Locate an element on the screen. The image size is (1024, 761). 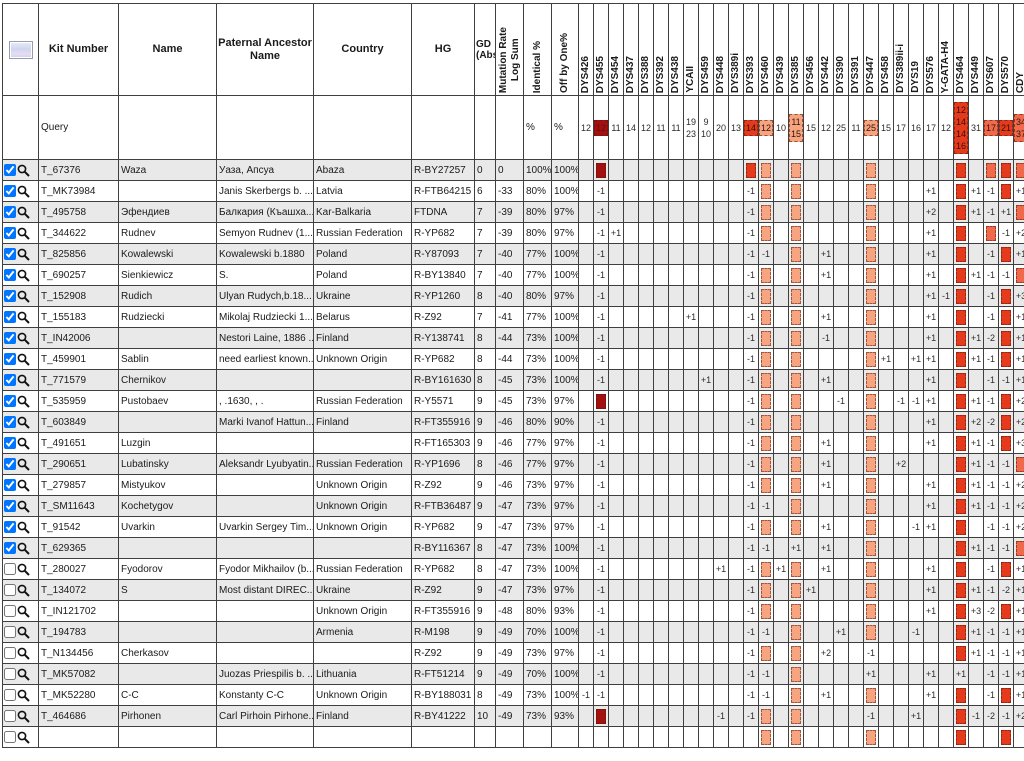
cell-marker-CDY is located at coordinates (1018, 548).